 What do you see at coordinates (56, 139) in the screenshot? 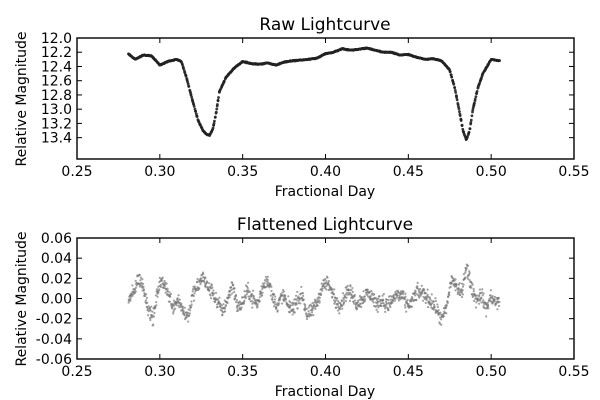
I see `raw-y-tick-label: 13.4` at bounding box center [56, 139].